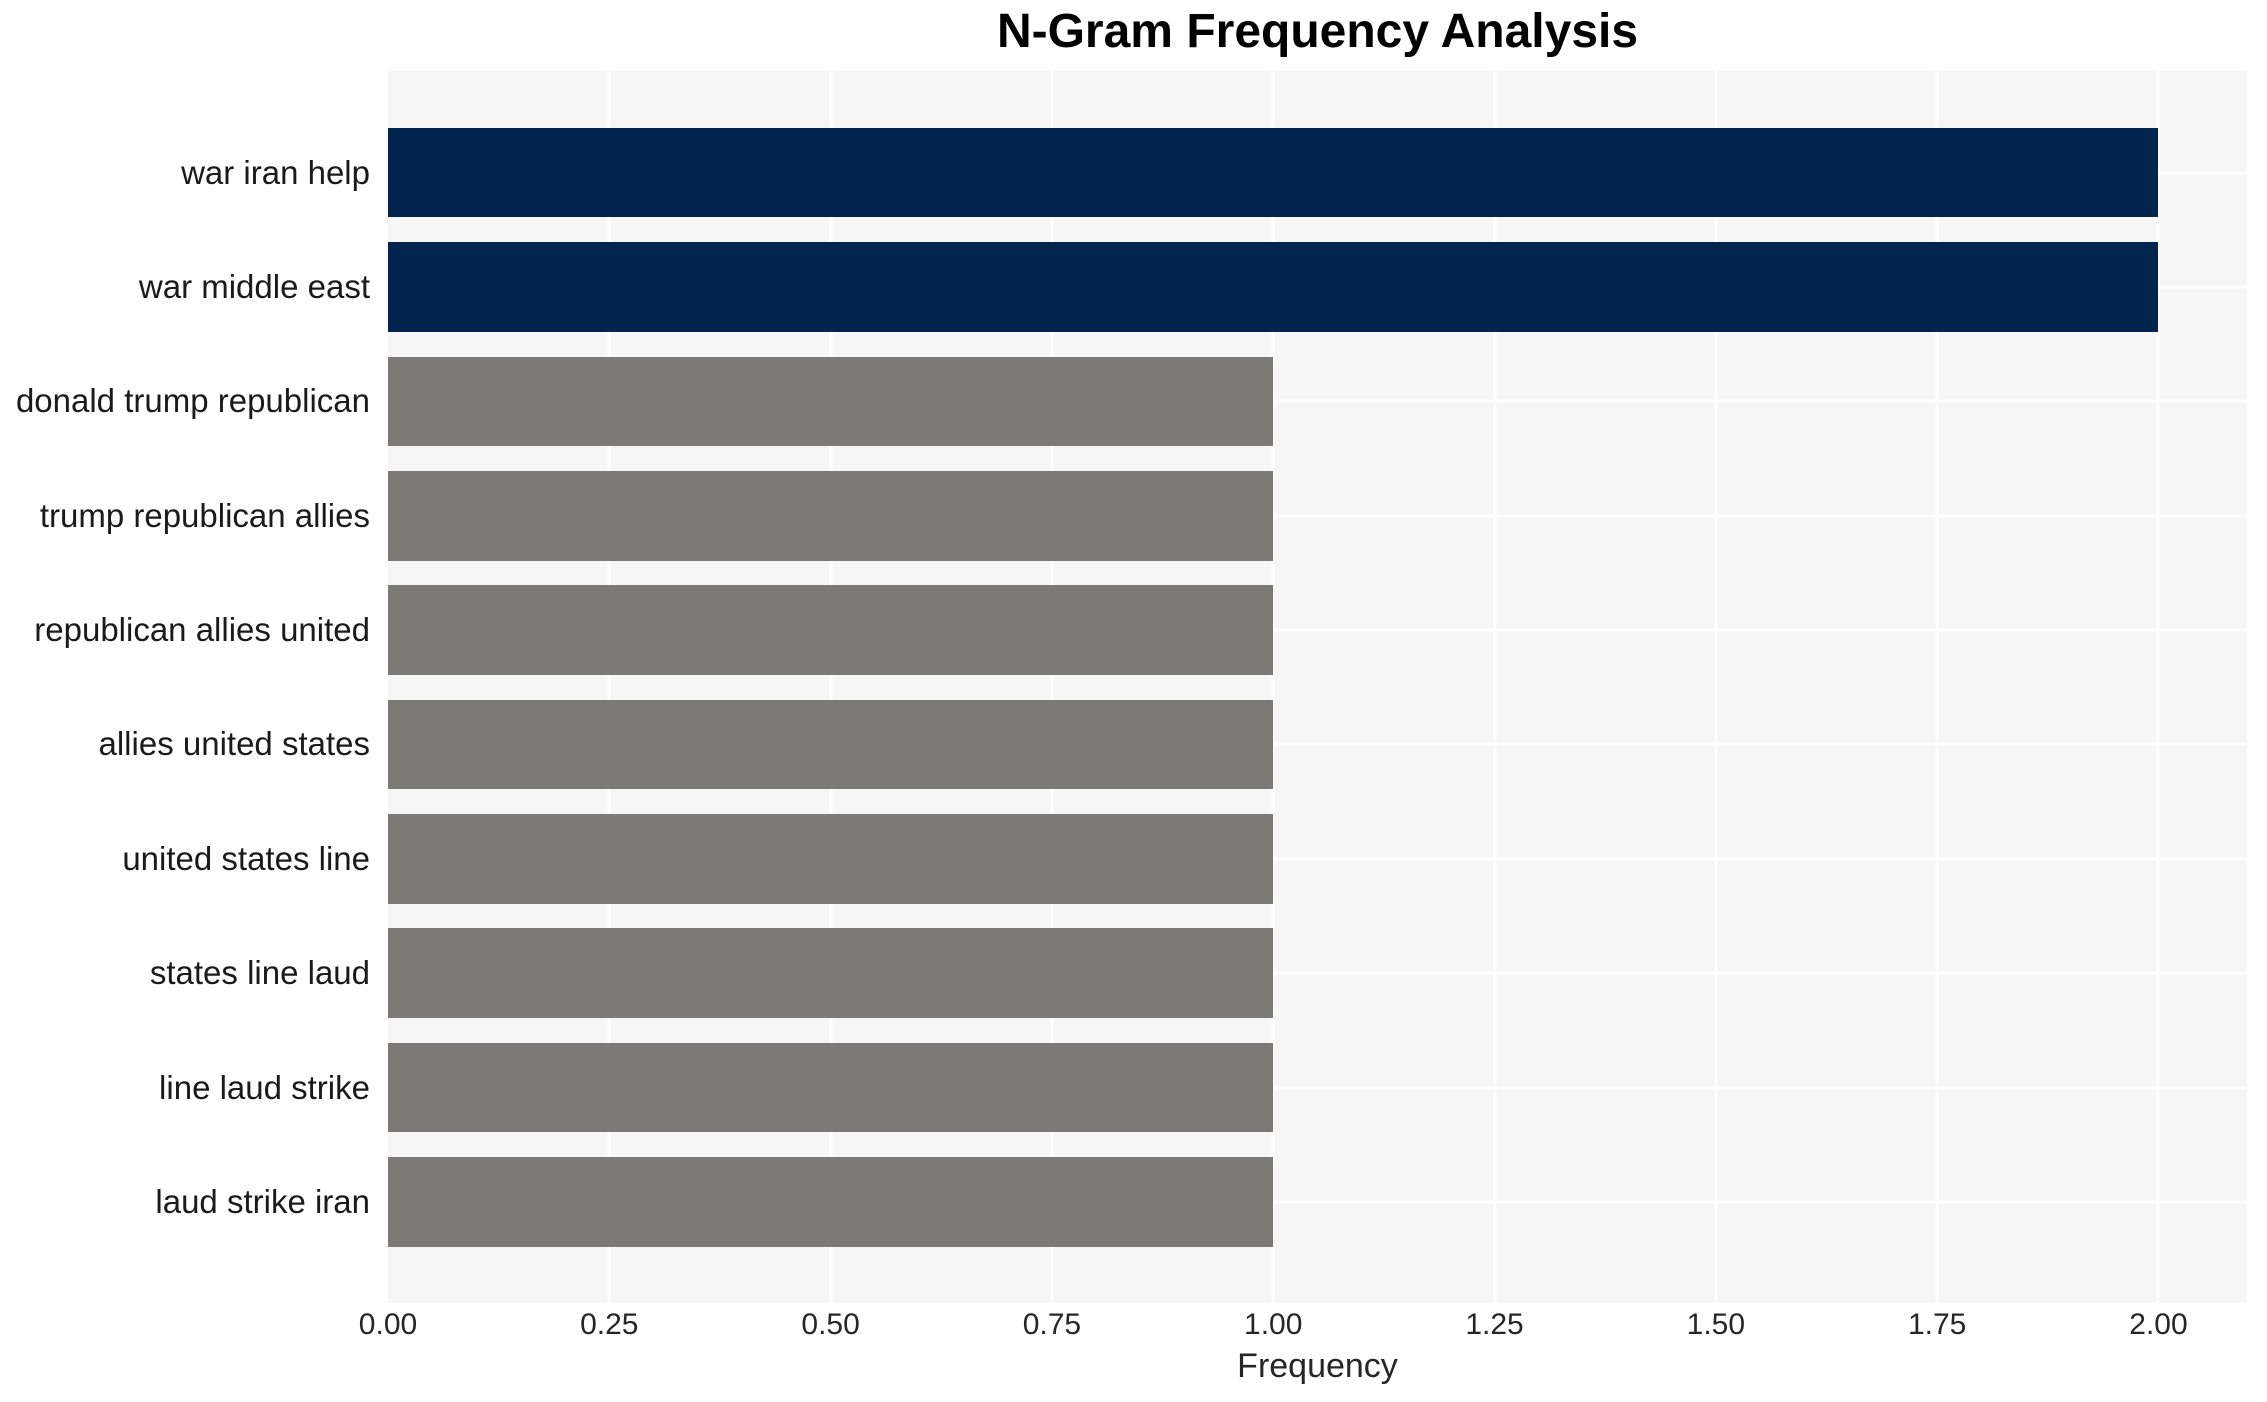  What do you see at coordinates (1273, 1324) in the screenshot?
I see `x-tick-label: 1.00` at bounding box center [1273, 1324].